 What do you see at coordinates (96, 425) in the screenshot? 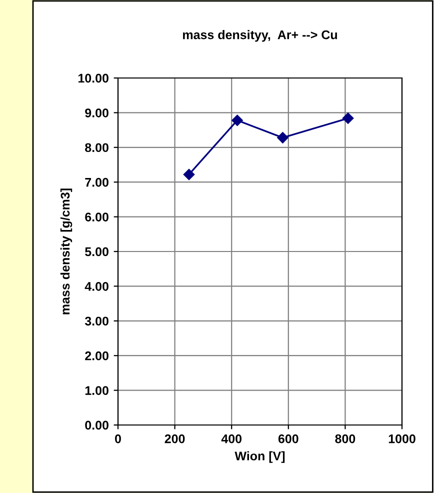
I see `y-tick-label: 0.00` at bounding box center [96, 425].